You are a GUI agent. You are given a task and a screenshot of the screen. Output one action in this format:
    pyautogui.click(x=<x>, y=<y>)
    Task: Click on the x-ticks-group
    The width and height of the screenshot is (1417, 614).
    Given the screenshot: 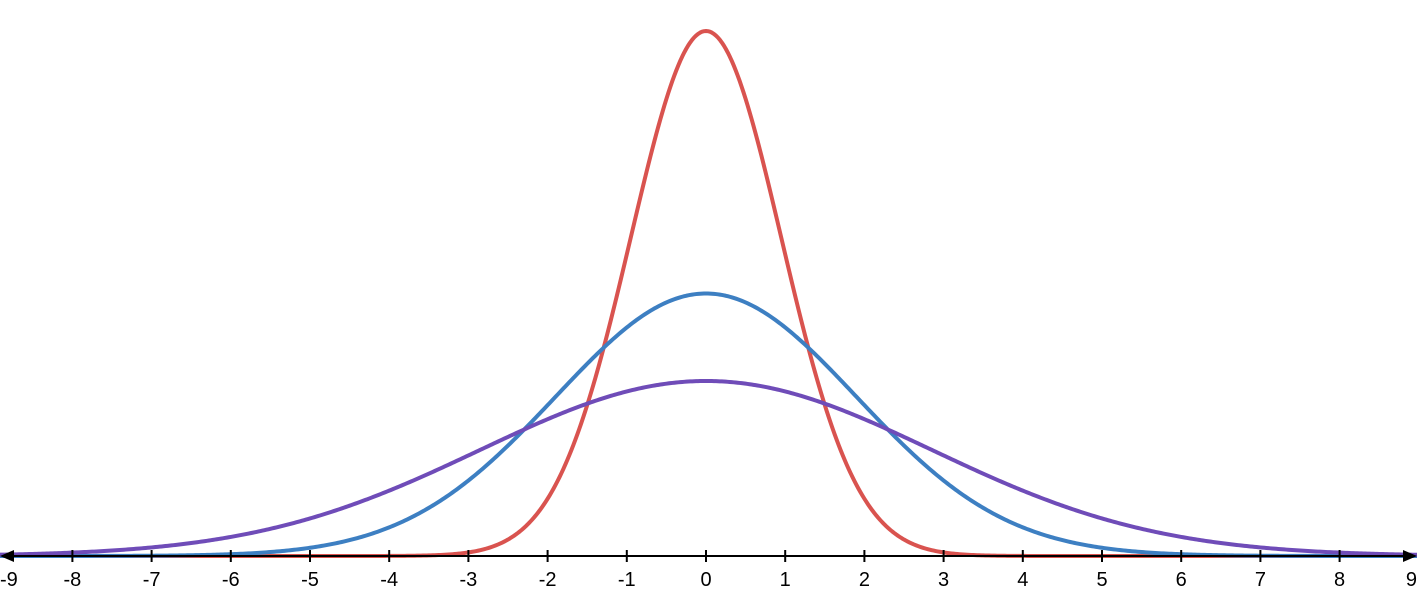 What is the action you would take?
    pyautogui.click(x=706, y=556)
    